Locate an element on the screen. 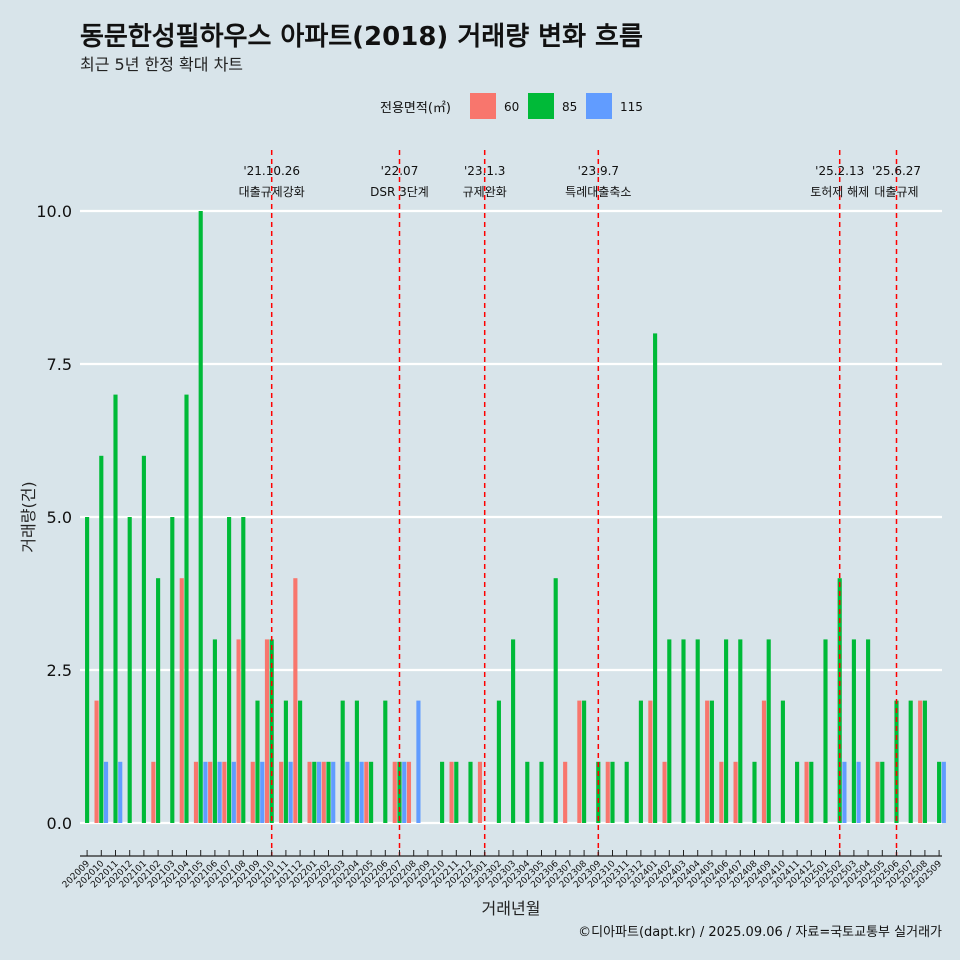 Image resolution: width=960 pixels, height=960 pixels. y-axis-label: 거래량(건) is located at coordinates (28, 516).